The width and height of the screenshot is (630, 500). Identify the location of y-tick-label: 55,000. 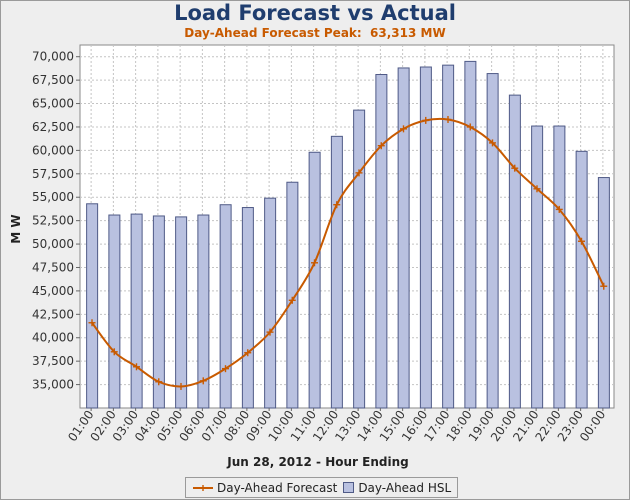
(53, 197).